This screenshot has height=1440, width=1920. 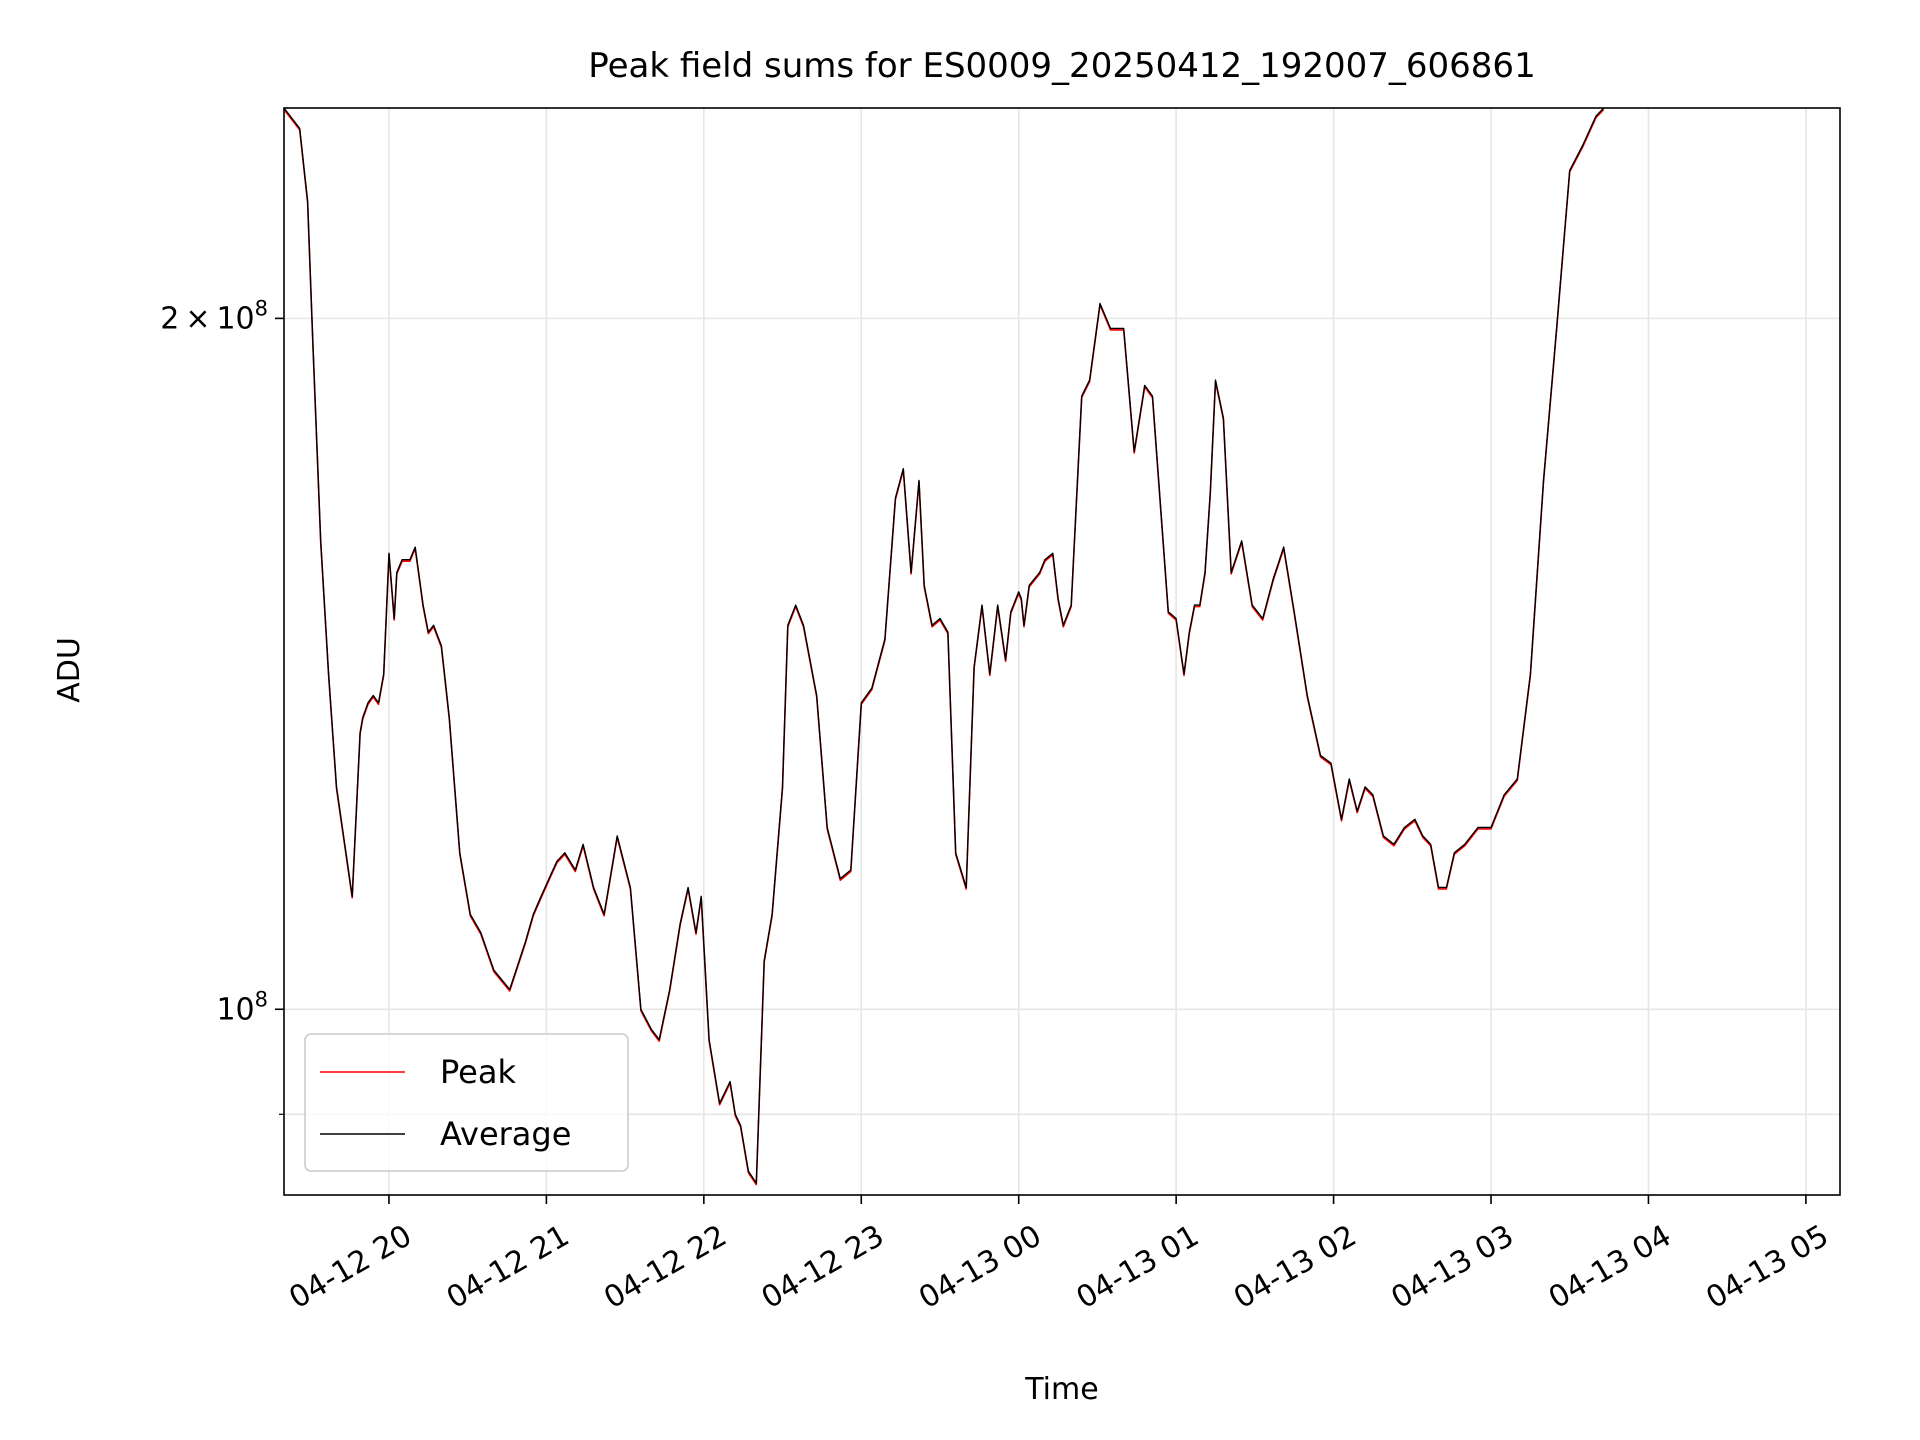 I want to click on y-tick-label: 2 × 10⁸, so click(x=214, y=316).